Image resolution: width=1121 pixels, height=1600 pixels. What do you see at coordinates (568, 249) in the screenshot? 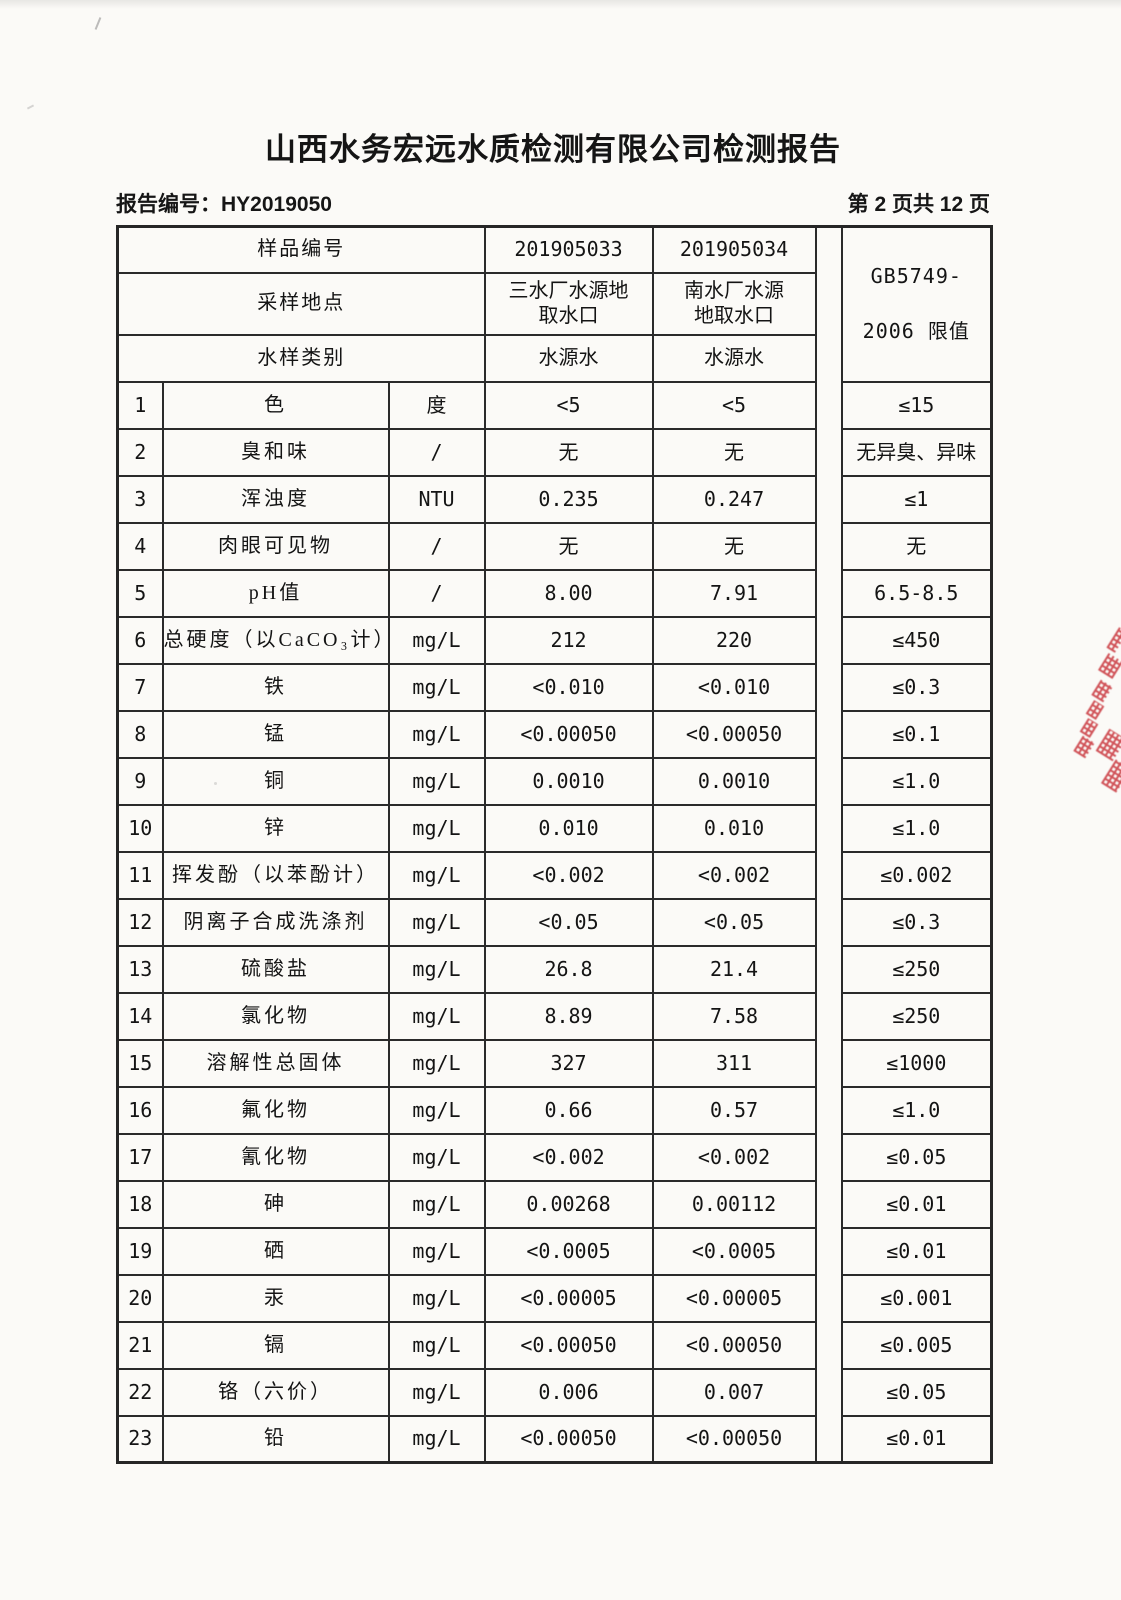
I see `sample-no-1: 201905033` at bounding box center [568, 249].